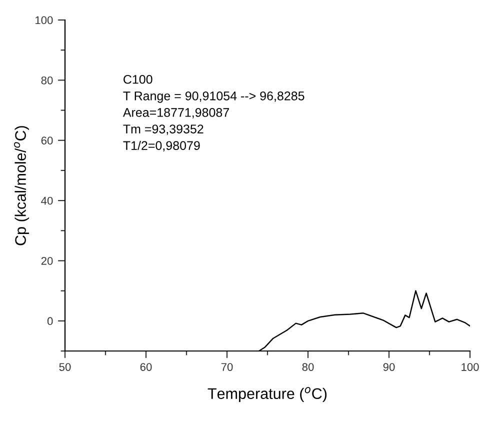  What do you see at coordinates (213, 97) in the screenshot?
I see `annotation: T Range = 90,91054 --> 96,8285` at bounding box center [213, 97].